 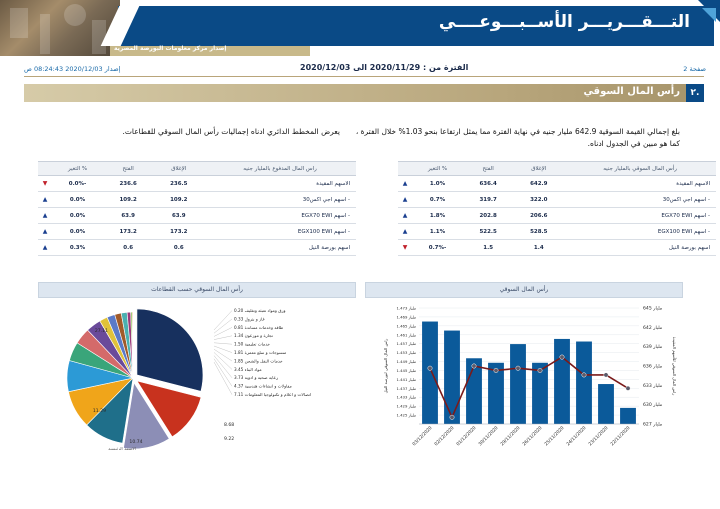 What do you see at coordinates (263, 386) in the screenshot?
I see `pie-legend-label: 4.37 مقاولات و انشاءات هندسية` at bounding box center [263, 386].